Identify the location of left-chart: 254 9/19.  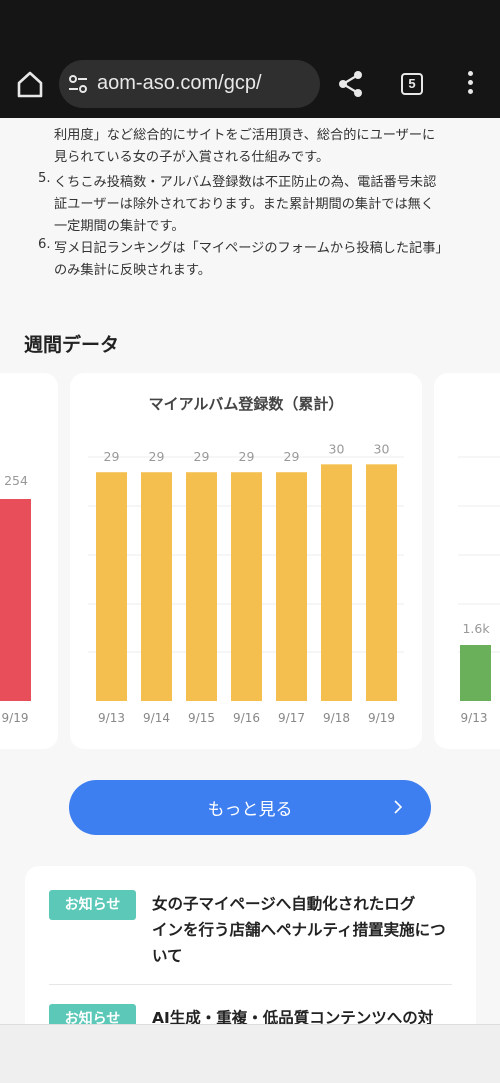
(15, 599).